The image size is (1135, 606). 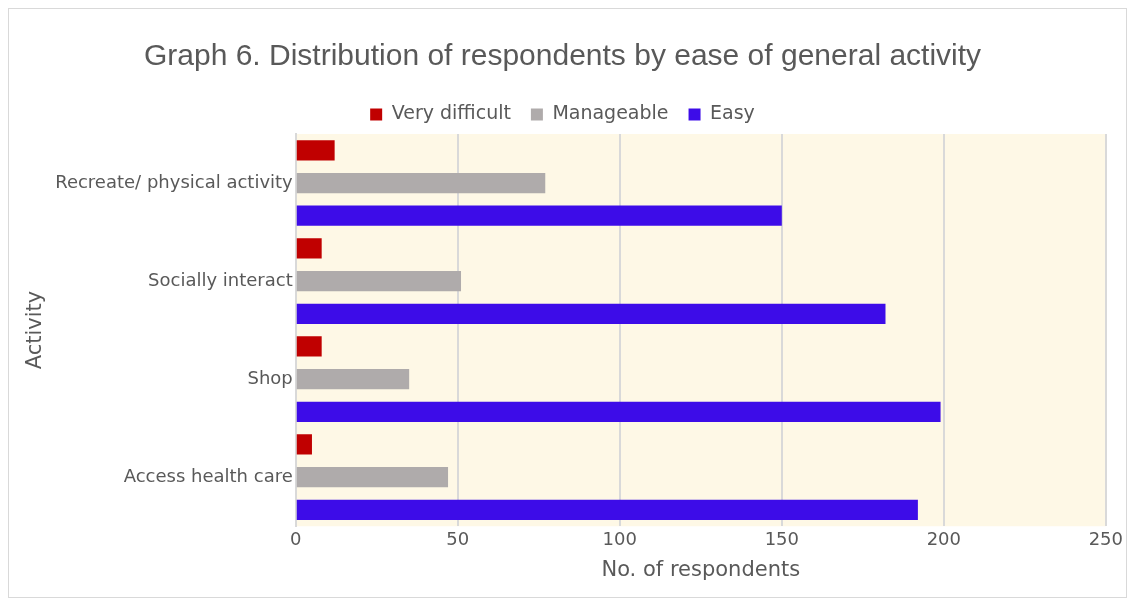 I want to click on x-tick-label: 50, so click(x=458, y=538).